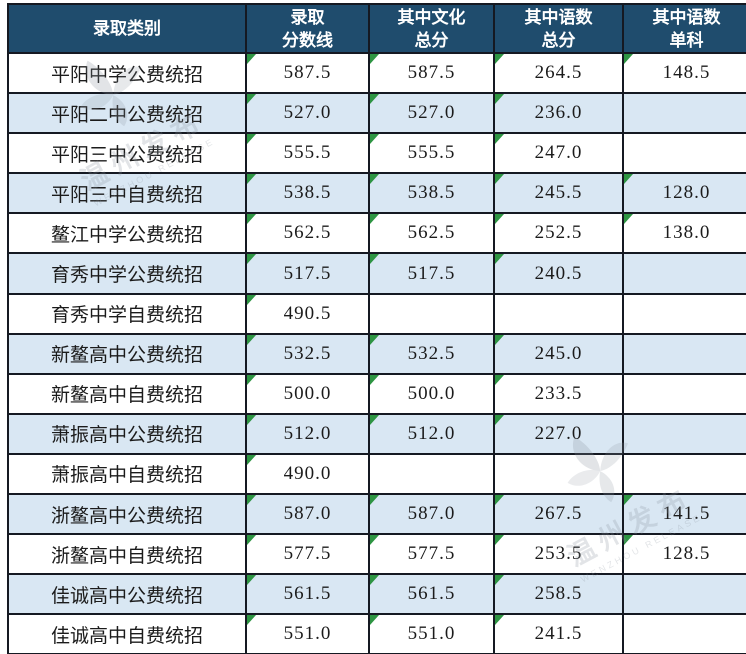 This screenshot has width=746, height=654. What do you see at coordinates (127, 273) in the screenshot?
I see `category-cell: 育秀中学公费统招` at bounding box center [127, 273].